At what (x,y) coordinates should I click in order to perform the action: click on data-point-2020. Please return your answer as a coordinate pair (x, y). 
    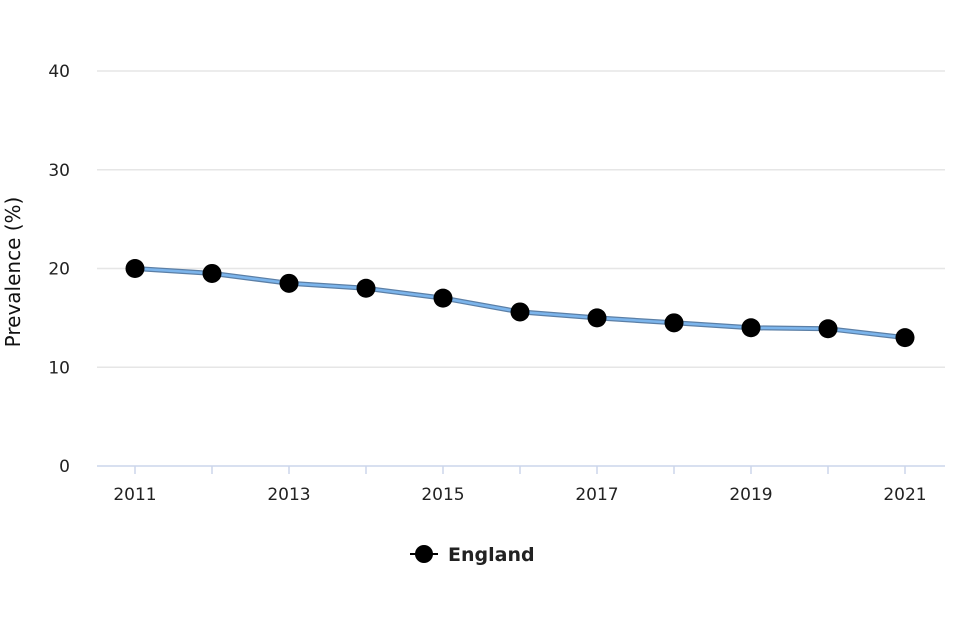
    Looking at the image, I should click on (828, 329).